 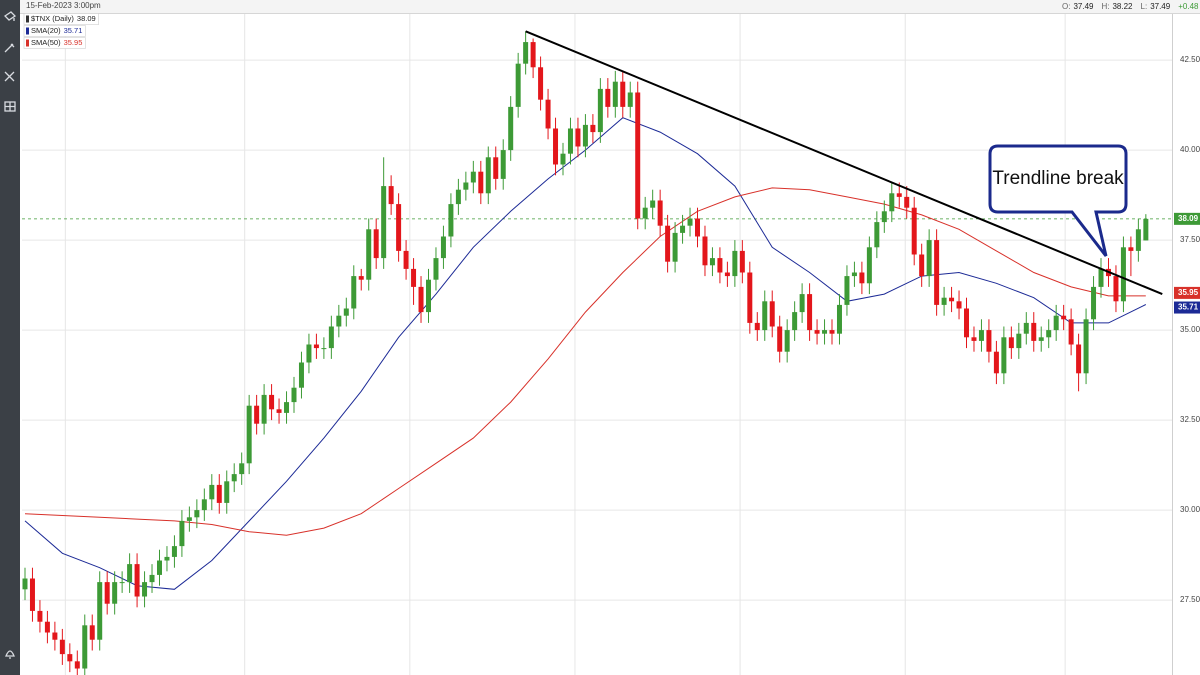 What do you see at coordinates (10, 335) in the screenshot?
I see `toolbar-icons` at bounding box center [10, 335].